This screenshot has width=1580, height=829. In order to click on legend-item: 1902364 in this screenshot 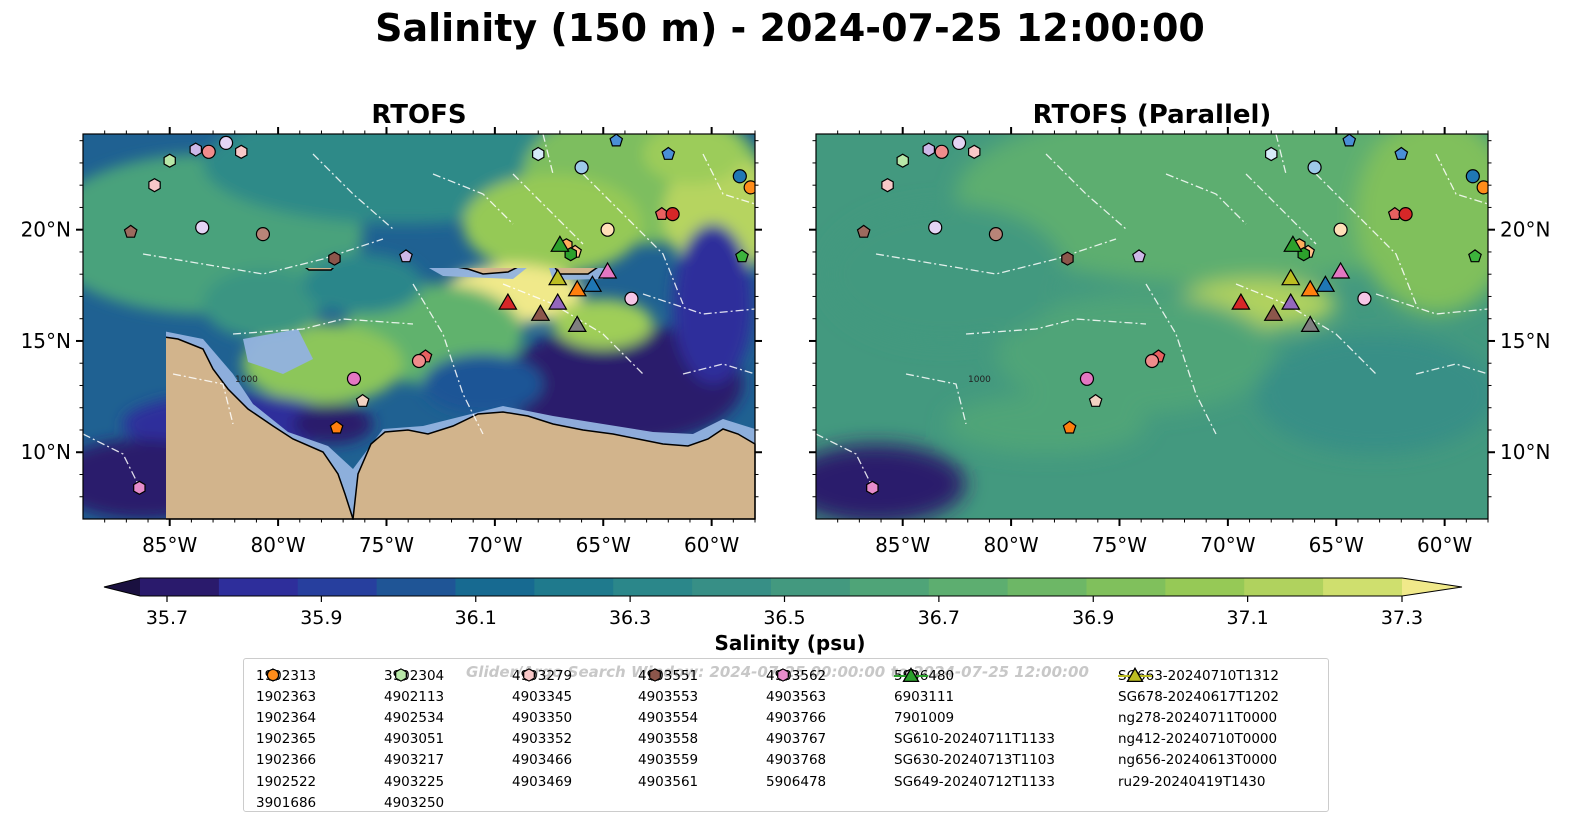, I will do `click(286, 698)`.